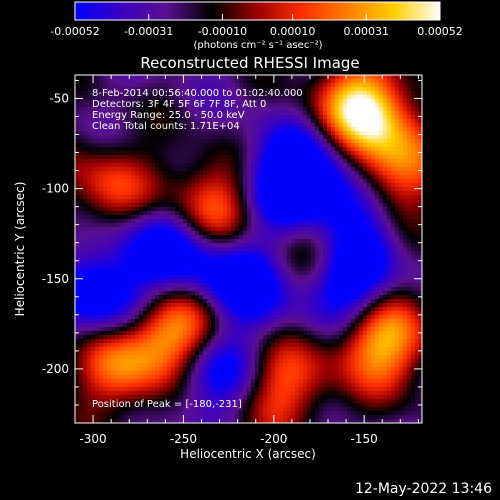 The height and width of the screenshot is (500, 500). What do you see at coordinates (74, 31) in the screenshot?
I see `colorbar-tick-label: -0.00052` at bounding box center [74, 31].